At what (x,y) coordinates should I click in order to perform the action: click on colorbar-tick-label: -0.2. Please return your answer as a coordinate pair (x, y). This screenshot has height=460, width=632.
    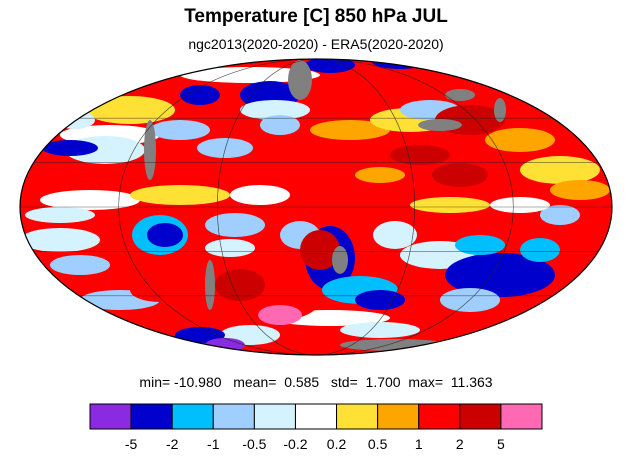
    Looking at the image, I should click on (295, 444).